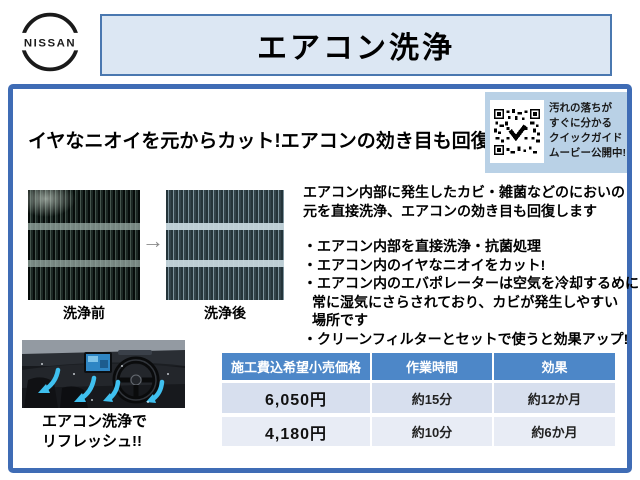 This screenshot has height=480, width=640. What do you see at coordinates (431, 431) in the screenshot?
I see `time-cell: 約10分` at bounding box center [431, 431].